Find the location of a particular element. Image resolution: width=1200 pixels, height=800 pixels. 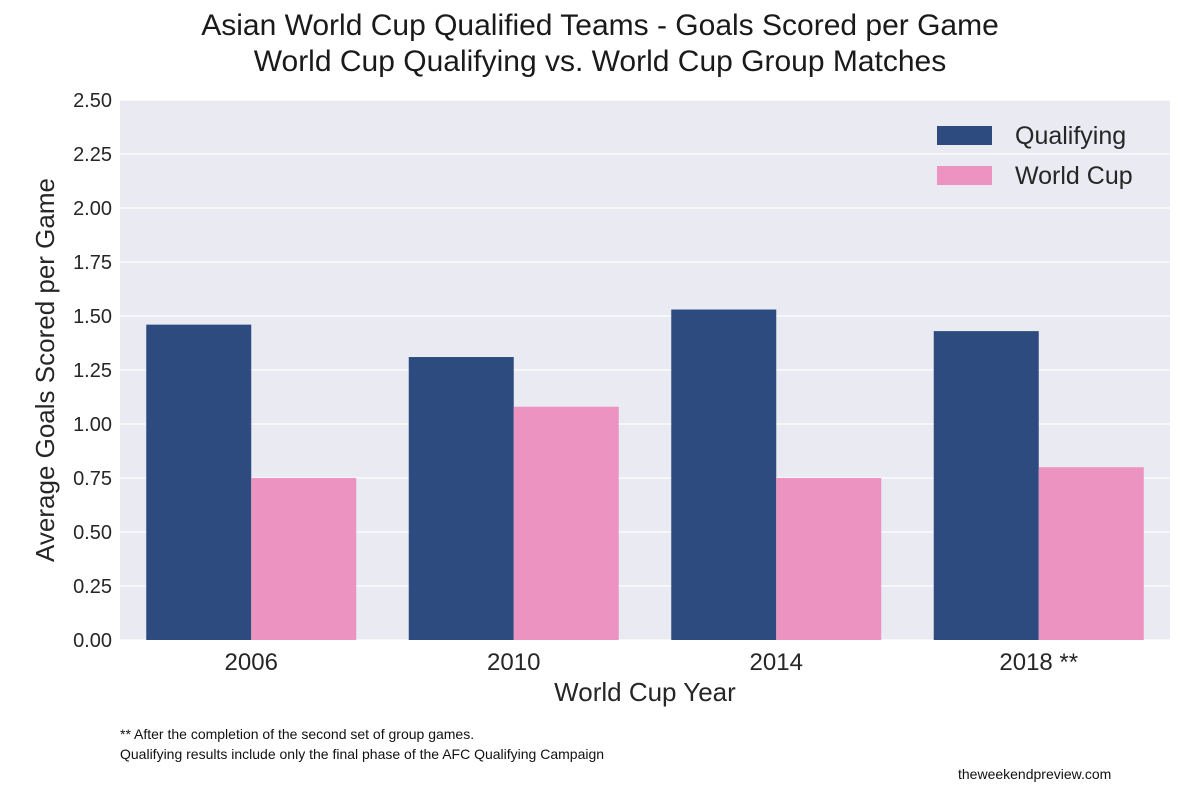

y-axis-label: Average Goals Scored per Game is located at coordinates (45, 370).